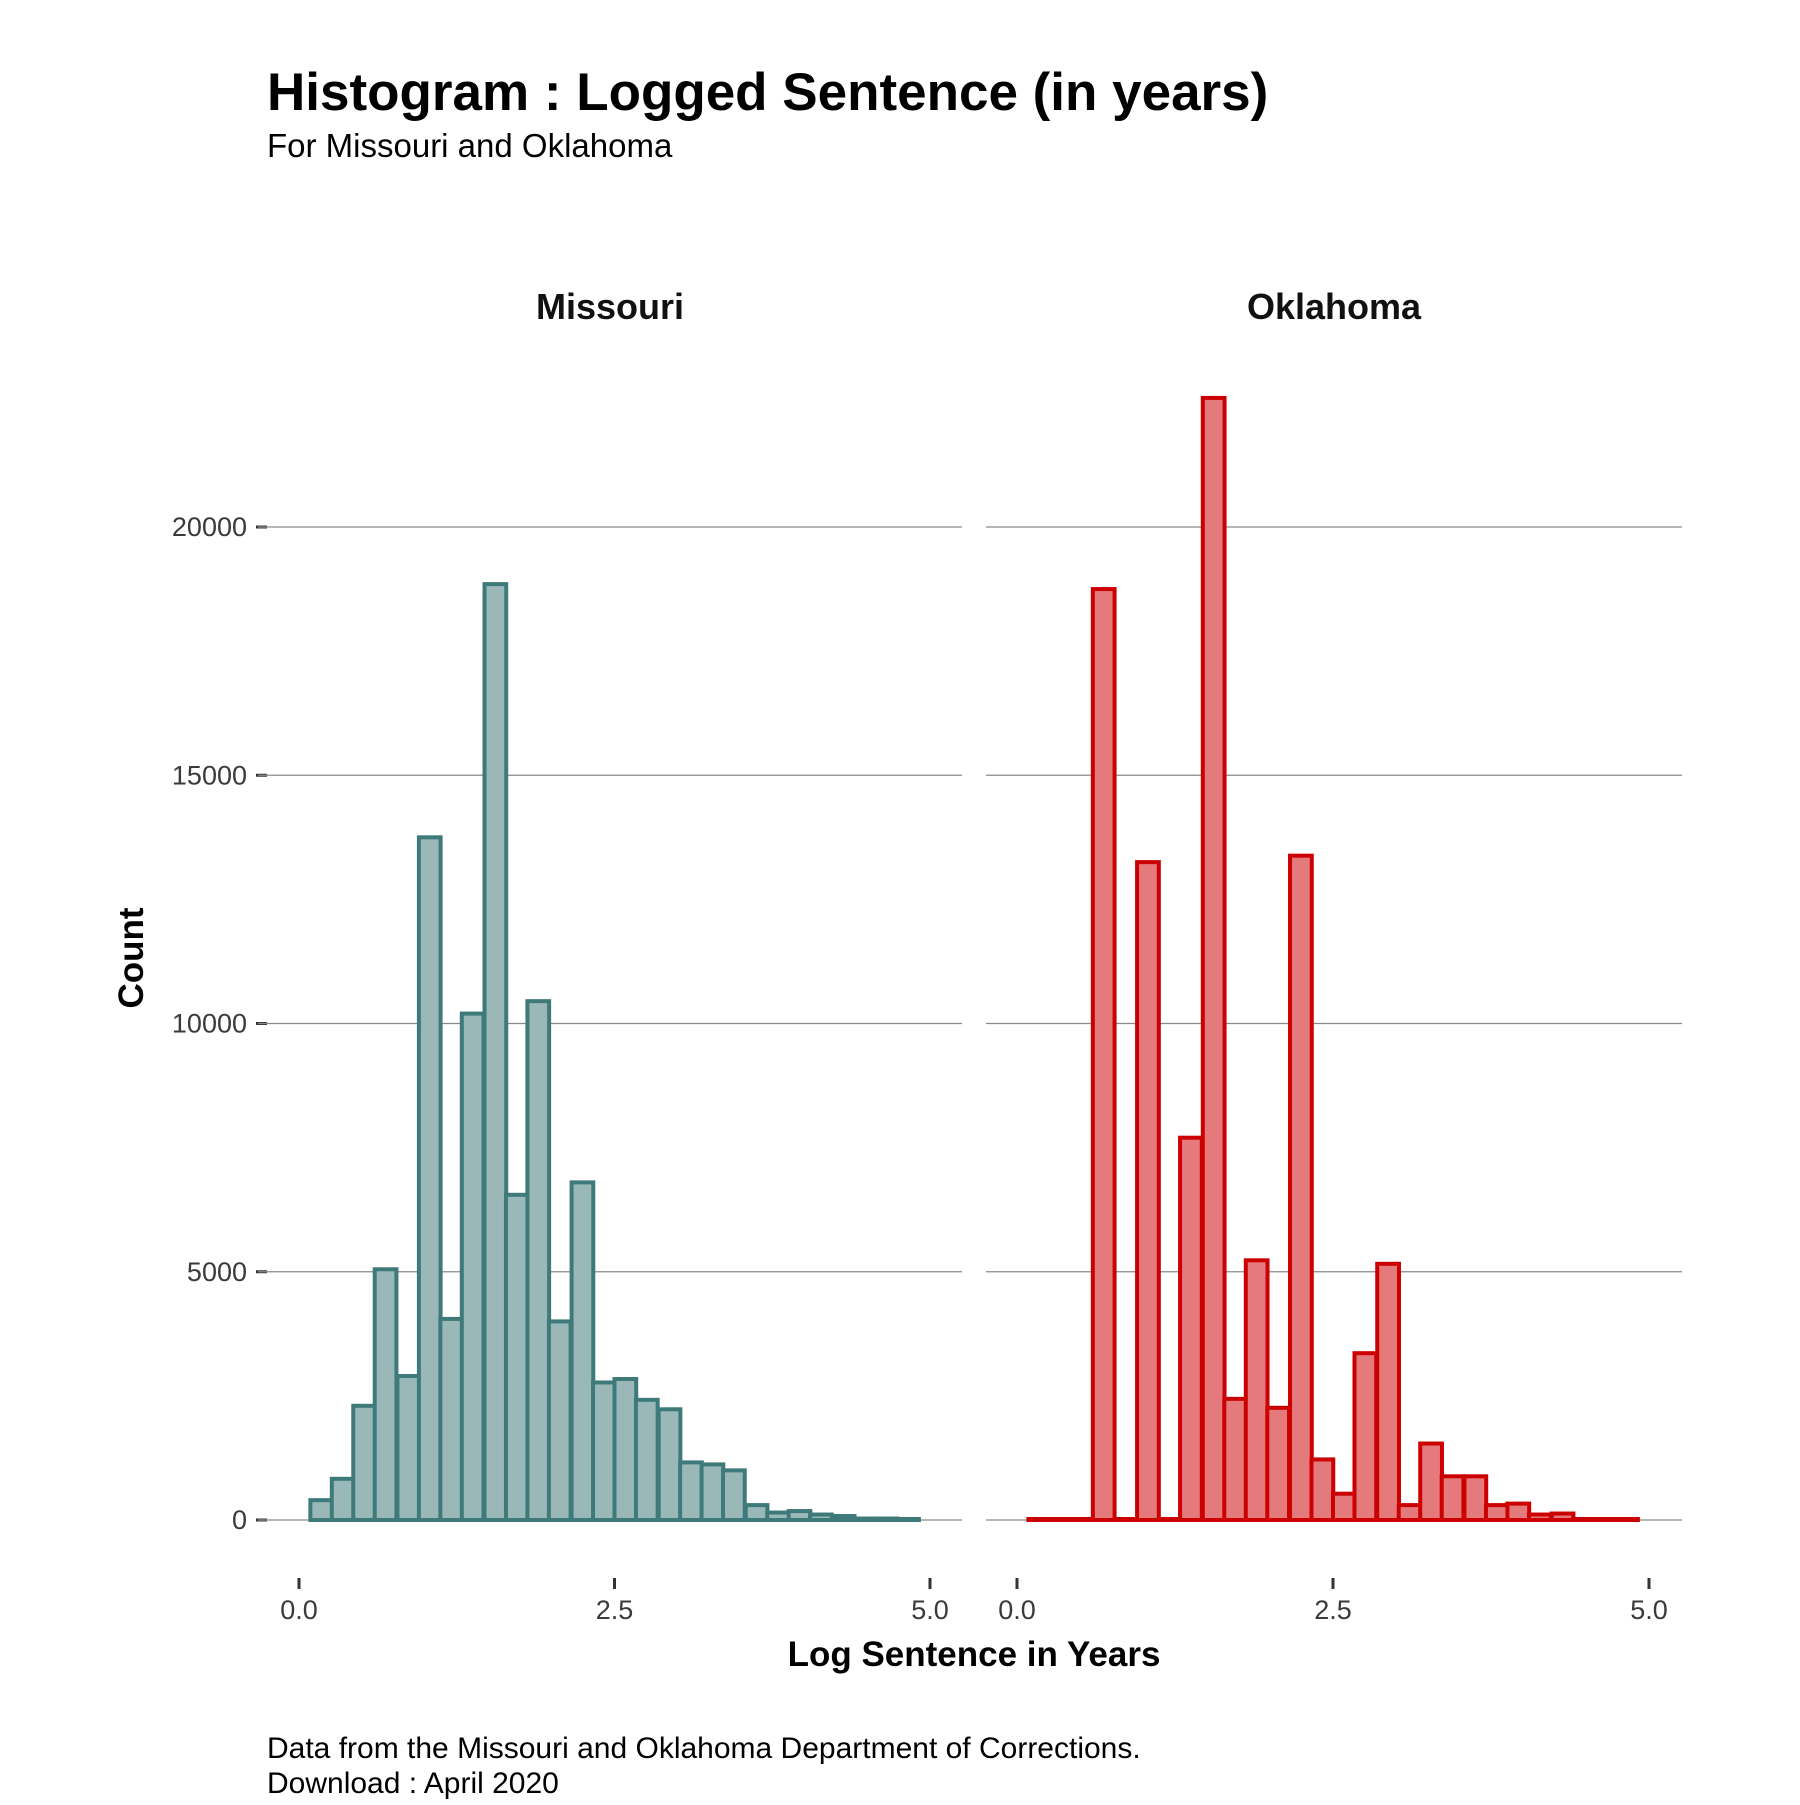  Describe the element at coordinates (217, 1272) in the screenshot. I see `y-tick-label: 5000` at that location.